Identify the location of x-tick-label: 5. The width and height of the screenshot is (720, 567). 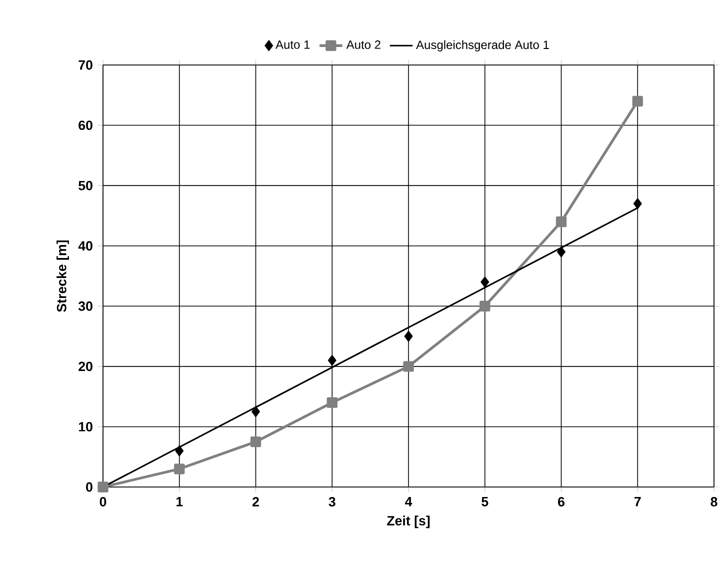
(485, 501).